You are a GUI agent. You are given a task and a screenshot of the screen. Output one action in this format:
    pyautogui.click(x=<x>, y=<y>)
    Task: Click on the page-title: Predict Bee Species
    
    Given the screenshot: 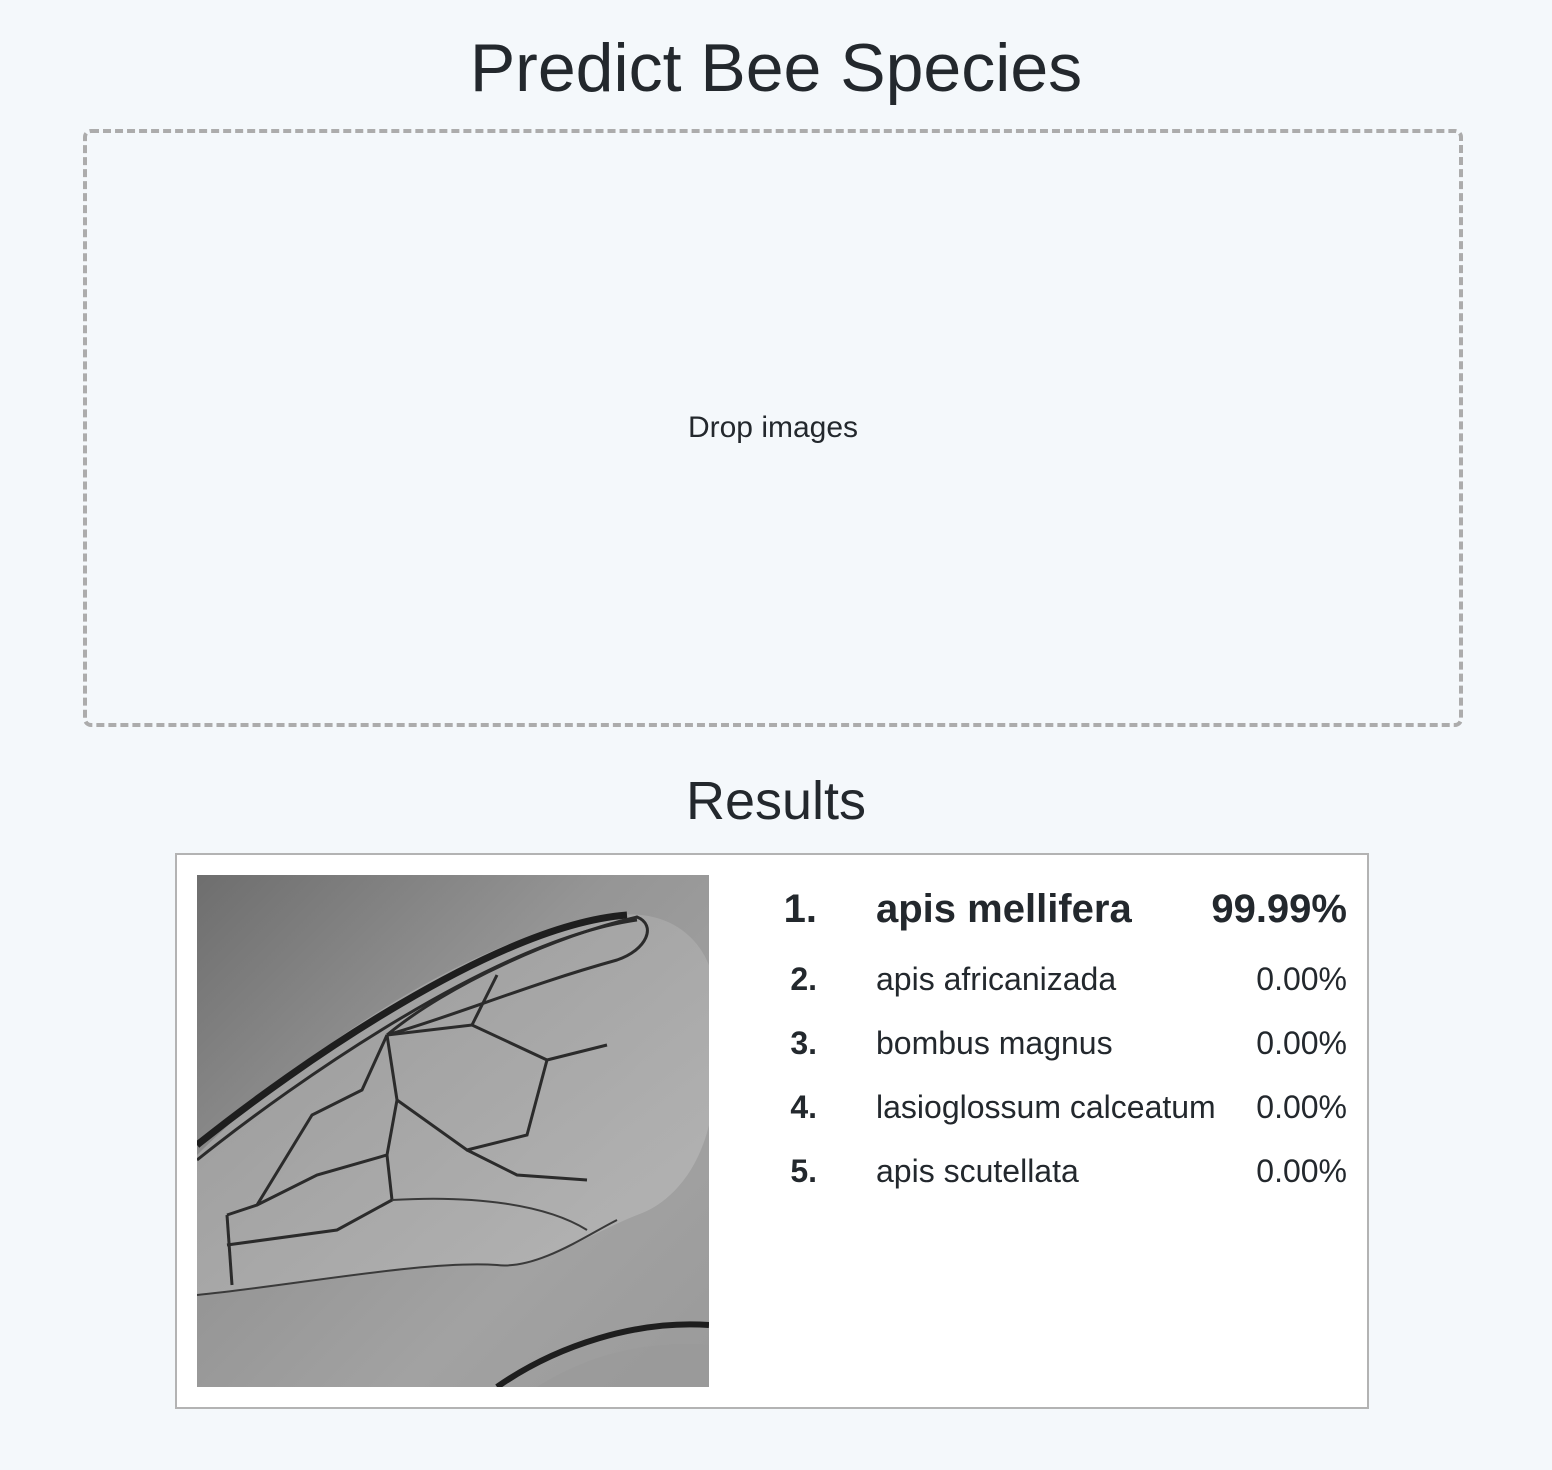 What is the action you would take?
    pyautogui.click(x=776, y=68)
    